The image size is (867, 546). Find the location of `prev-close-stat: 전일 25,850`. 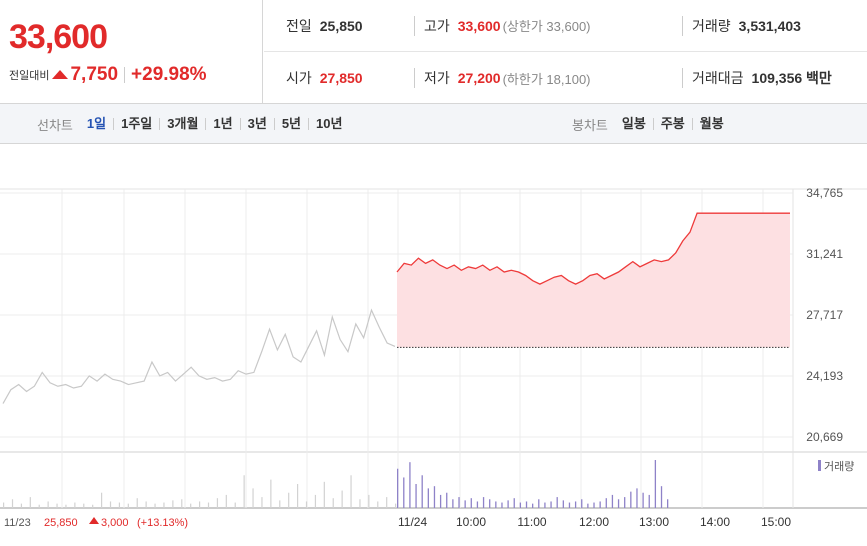

prev-close-stat: 전일 25,850 is located at coordinates (324, 26).